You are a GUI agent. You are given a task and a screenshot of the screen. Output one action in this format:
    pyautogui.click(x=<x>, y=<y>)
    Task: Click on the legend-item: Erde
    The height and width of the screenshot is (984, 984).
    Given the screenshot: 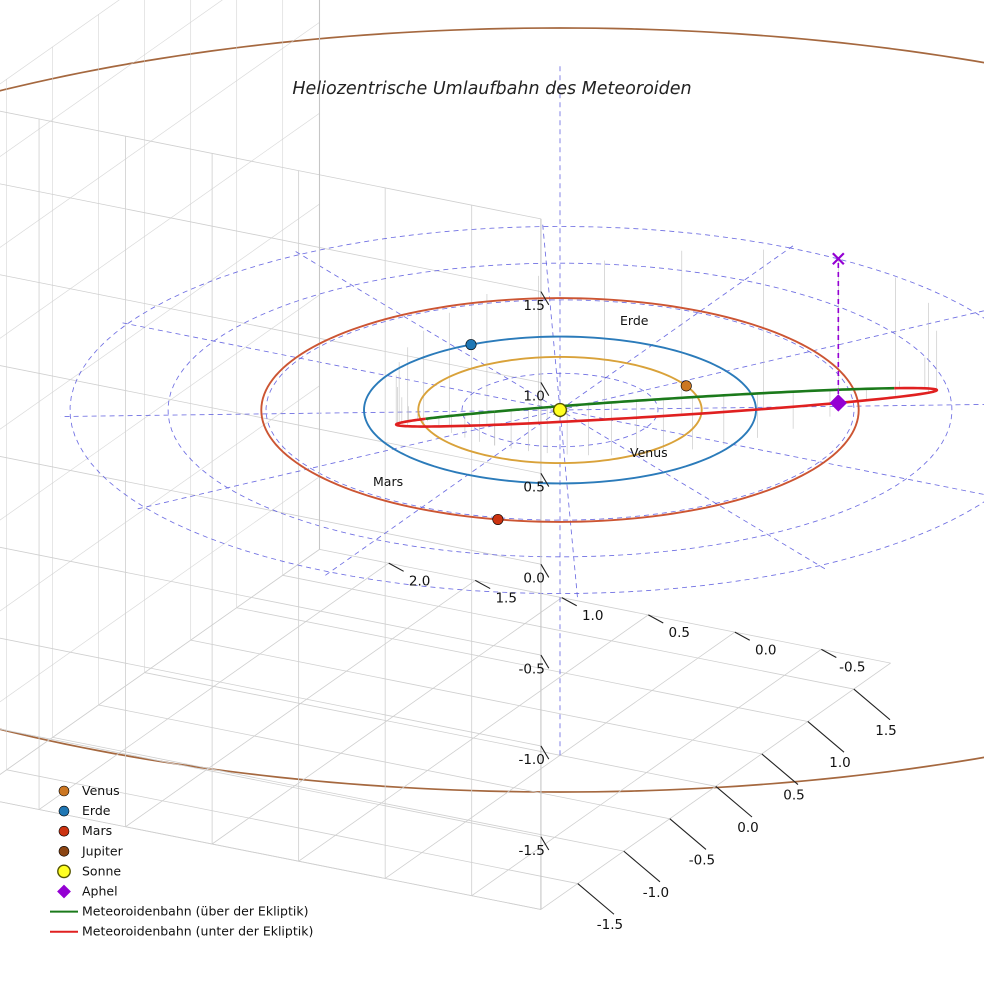 What is the action you would take?
    pyautogui.click(x=84, y=810)
    